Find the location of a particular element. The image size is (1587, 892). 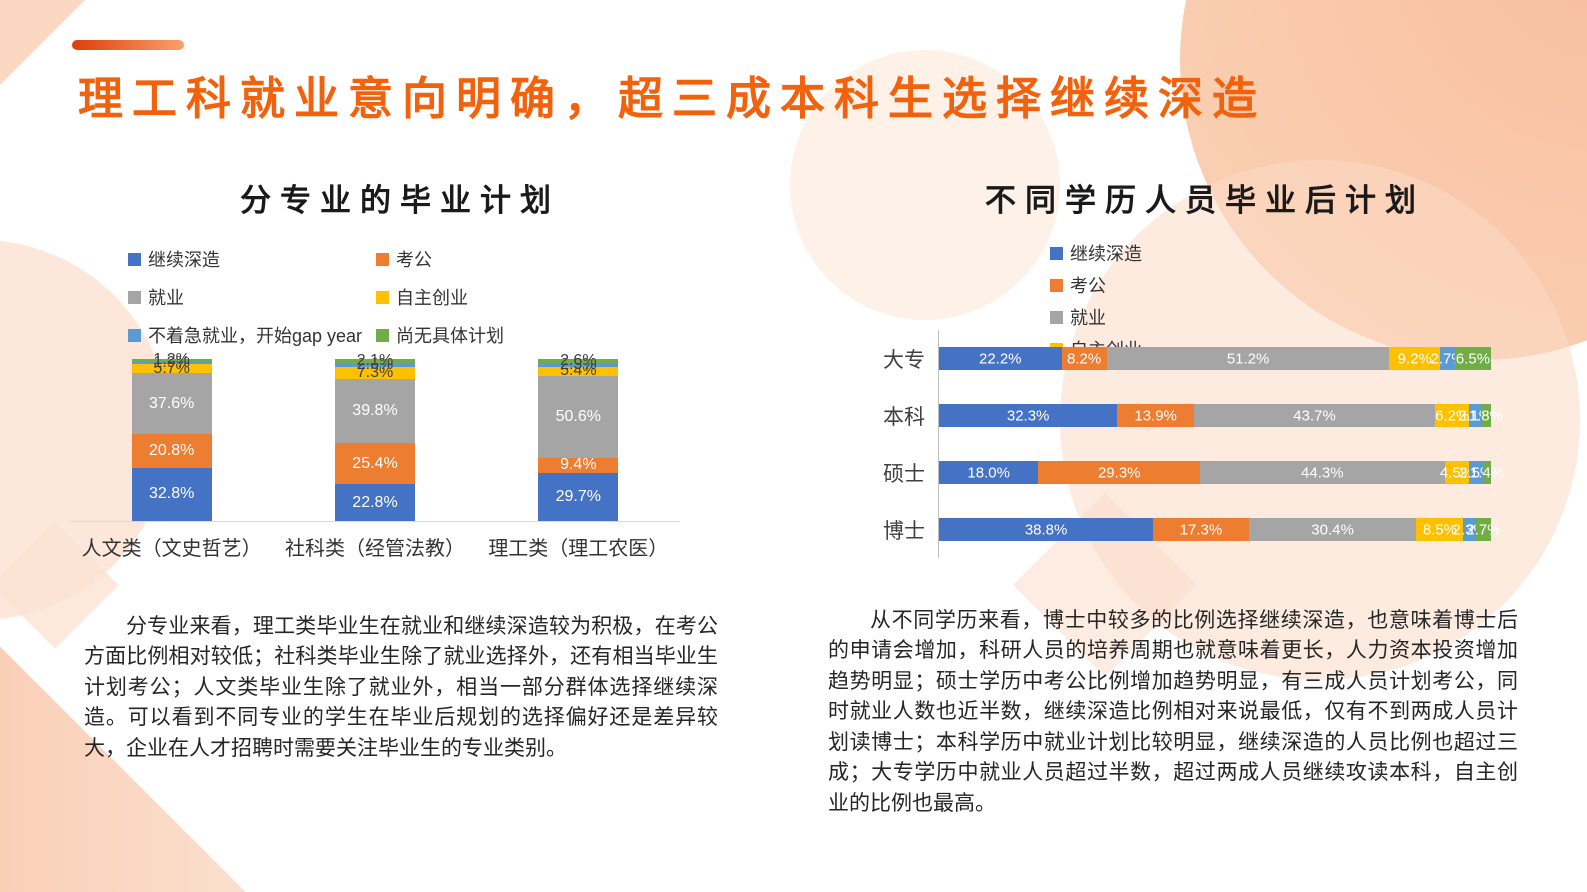

stacked-bar: 32.8% 20.8% 37.6% 5.7% 1.9% 1.2% is located at coordinates (171, 436).